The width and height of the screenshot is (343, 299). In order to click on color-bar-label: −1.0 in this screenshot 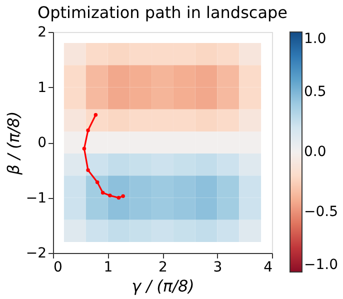, I will do `click(321, 265)`.